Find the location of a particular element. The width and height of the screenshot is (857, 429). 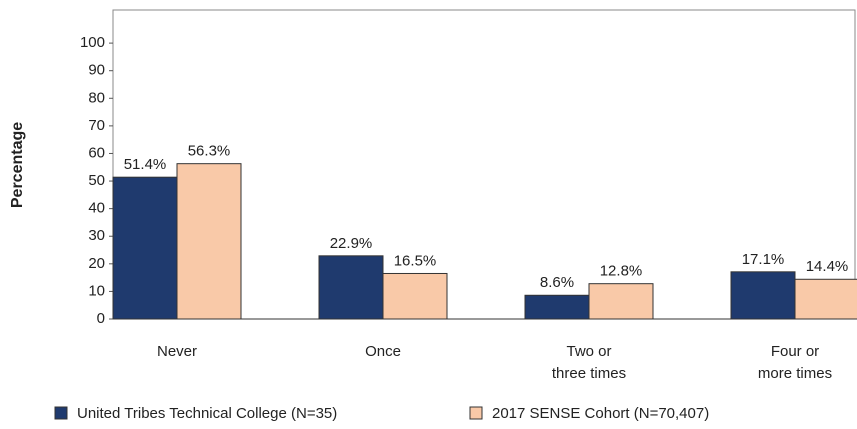

value-label: 17.1% is located at coordinates (763, 259).